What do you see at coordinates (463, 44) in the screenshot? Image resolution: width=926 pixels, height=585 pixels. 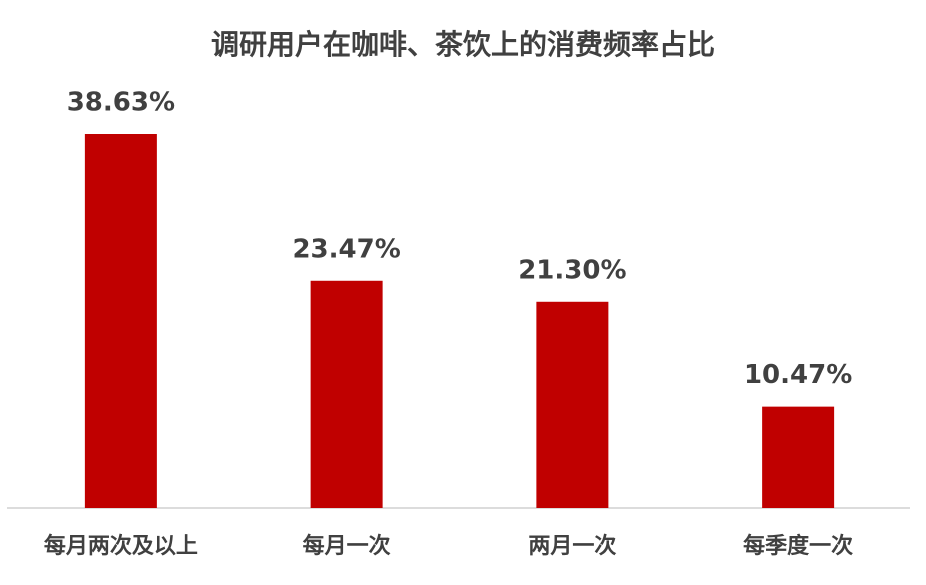 I see `chart-title: 调研用户在咖啡、茶饮上的消费频率占比` at bounding box center [463, 44].